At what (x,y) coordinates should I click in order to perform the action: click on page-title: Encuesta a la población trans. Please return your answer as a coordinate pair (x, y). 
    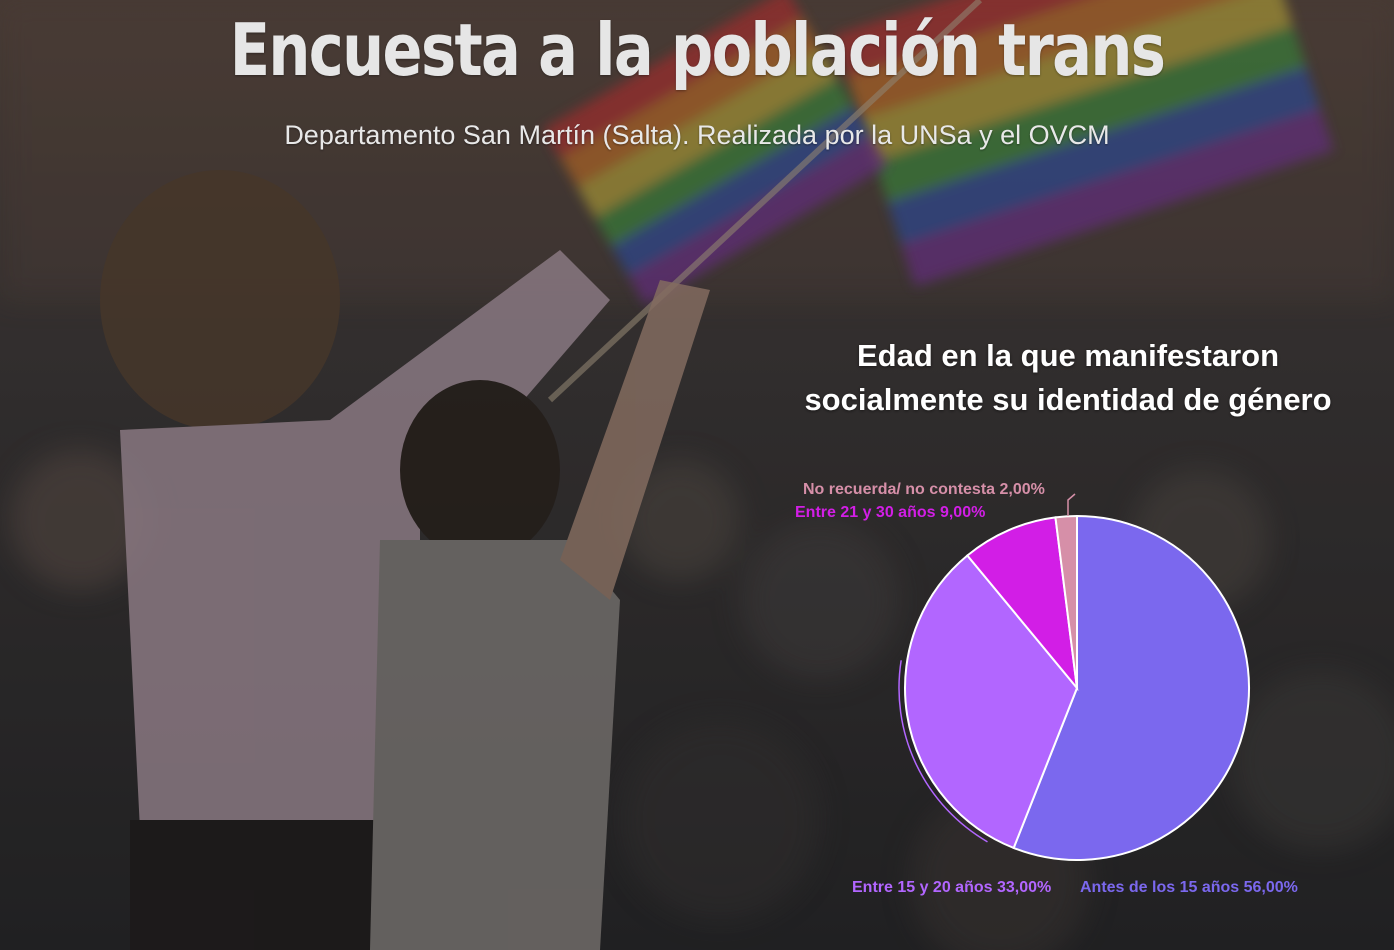
    Looking at the image, I should click on (697, 50).